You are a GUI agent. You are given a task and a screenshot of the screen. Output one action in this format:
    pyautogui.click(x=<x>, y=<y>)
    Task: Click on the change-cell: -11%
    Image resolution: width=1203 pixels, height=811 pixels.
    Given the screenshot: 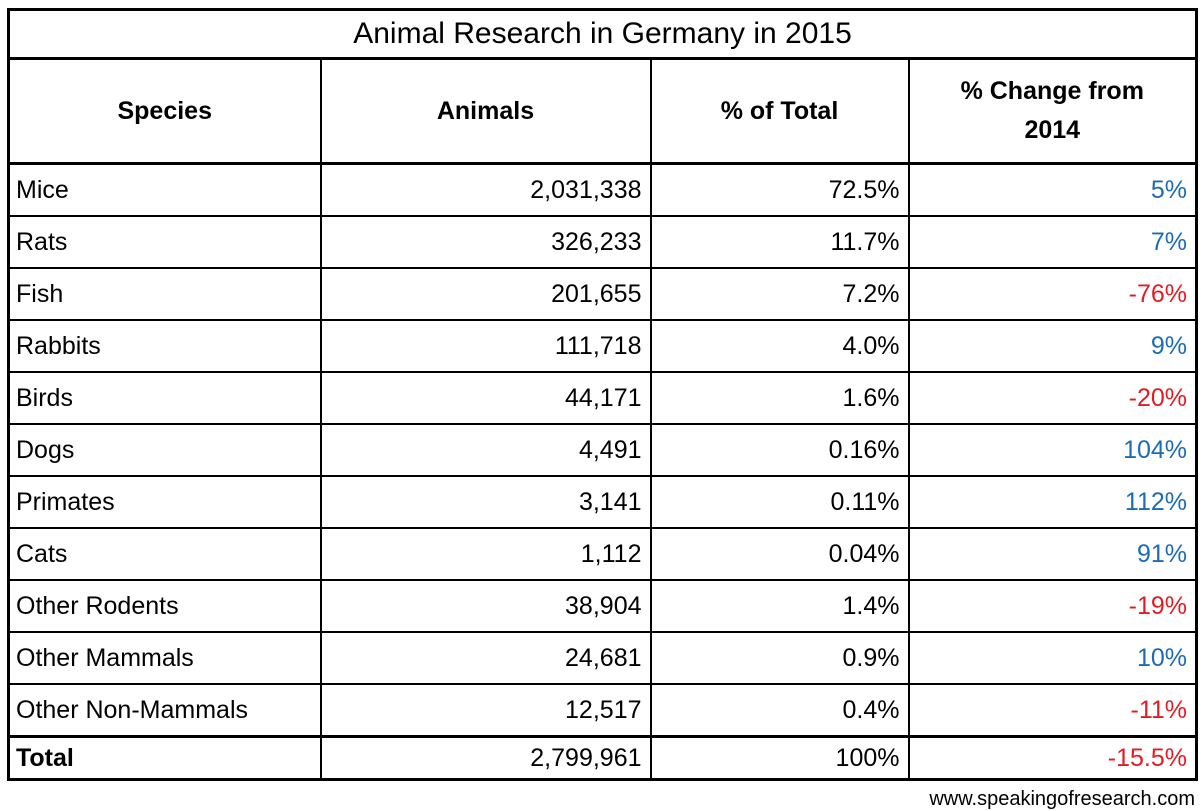 What is the action you would take?
    pyautogui.click(x=1052, y=710)
    